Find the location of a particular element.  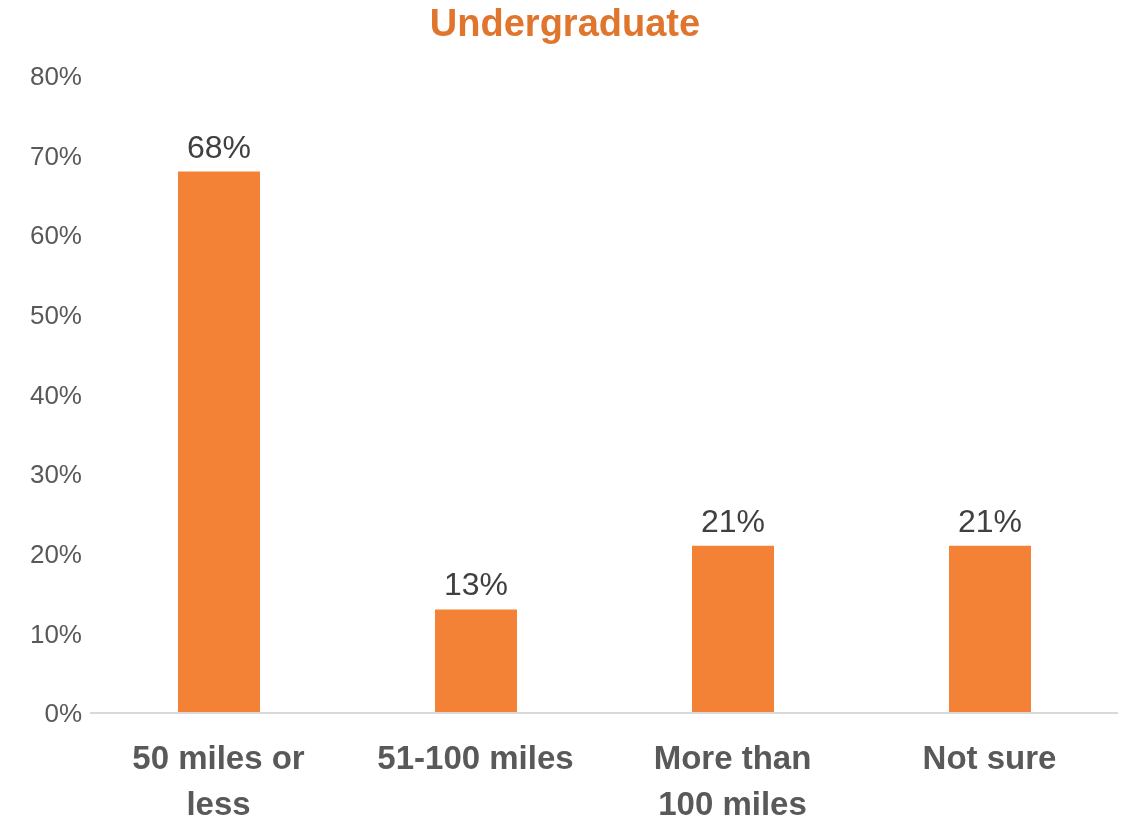

y-tick-label: 10% is located at coordinates (55, 633).